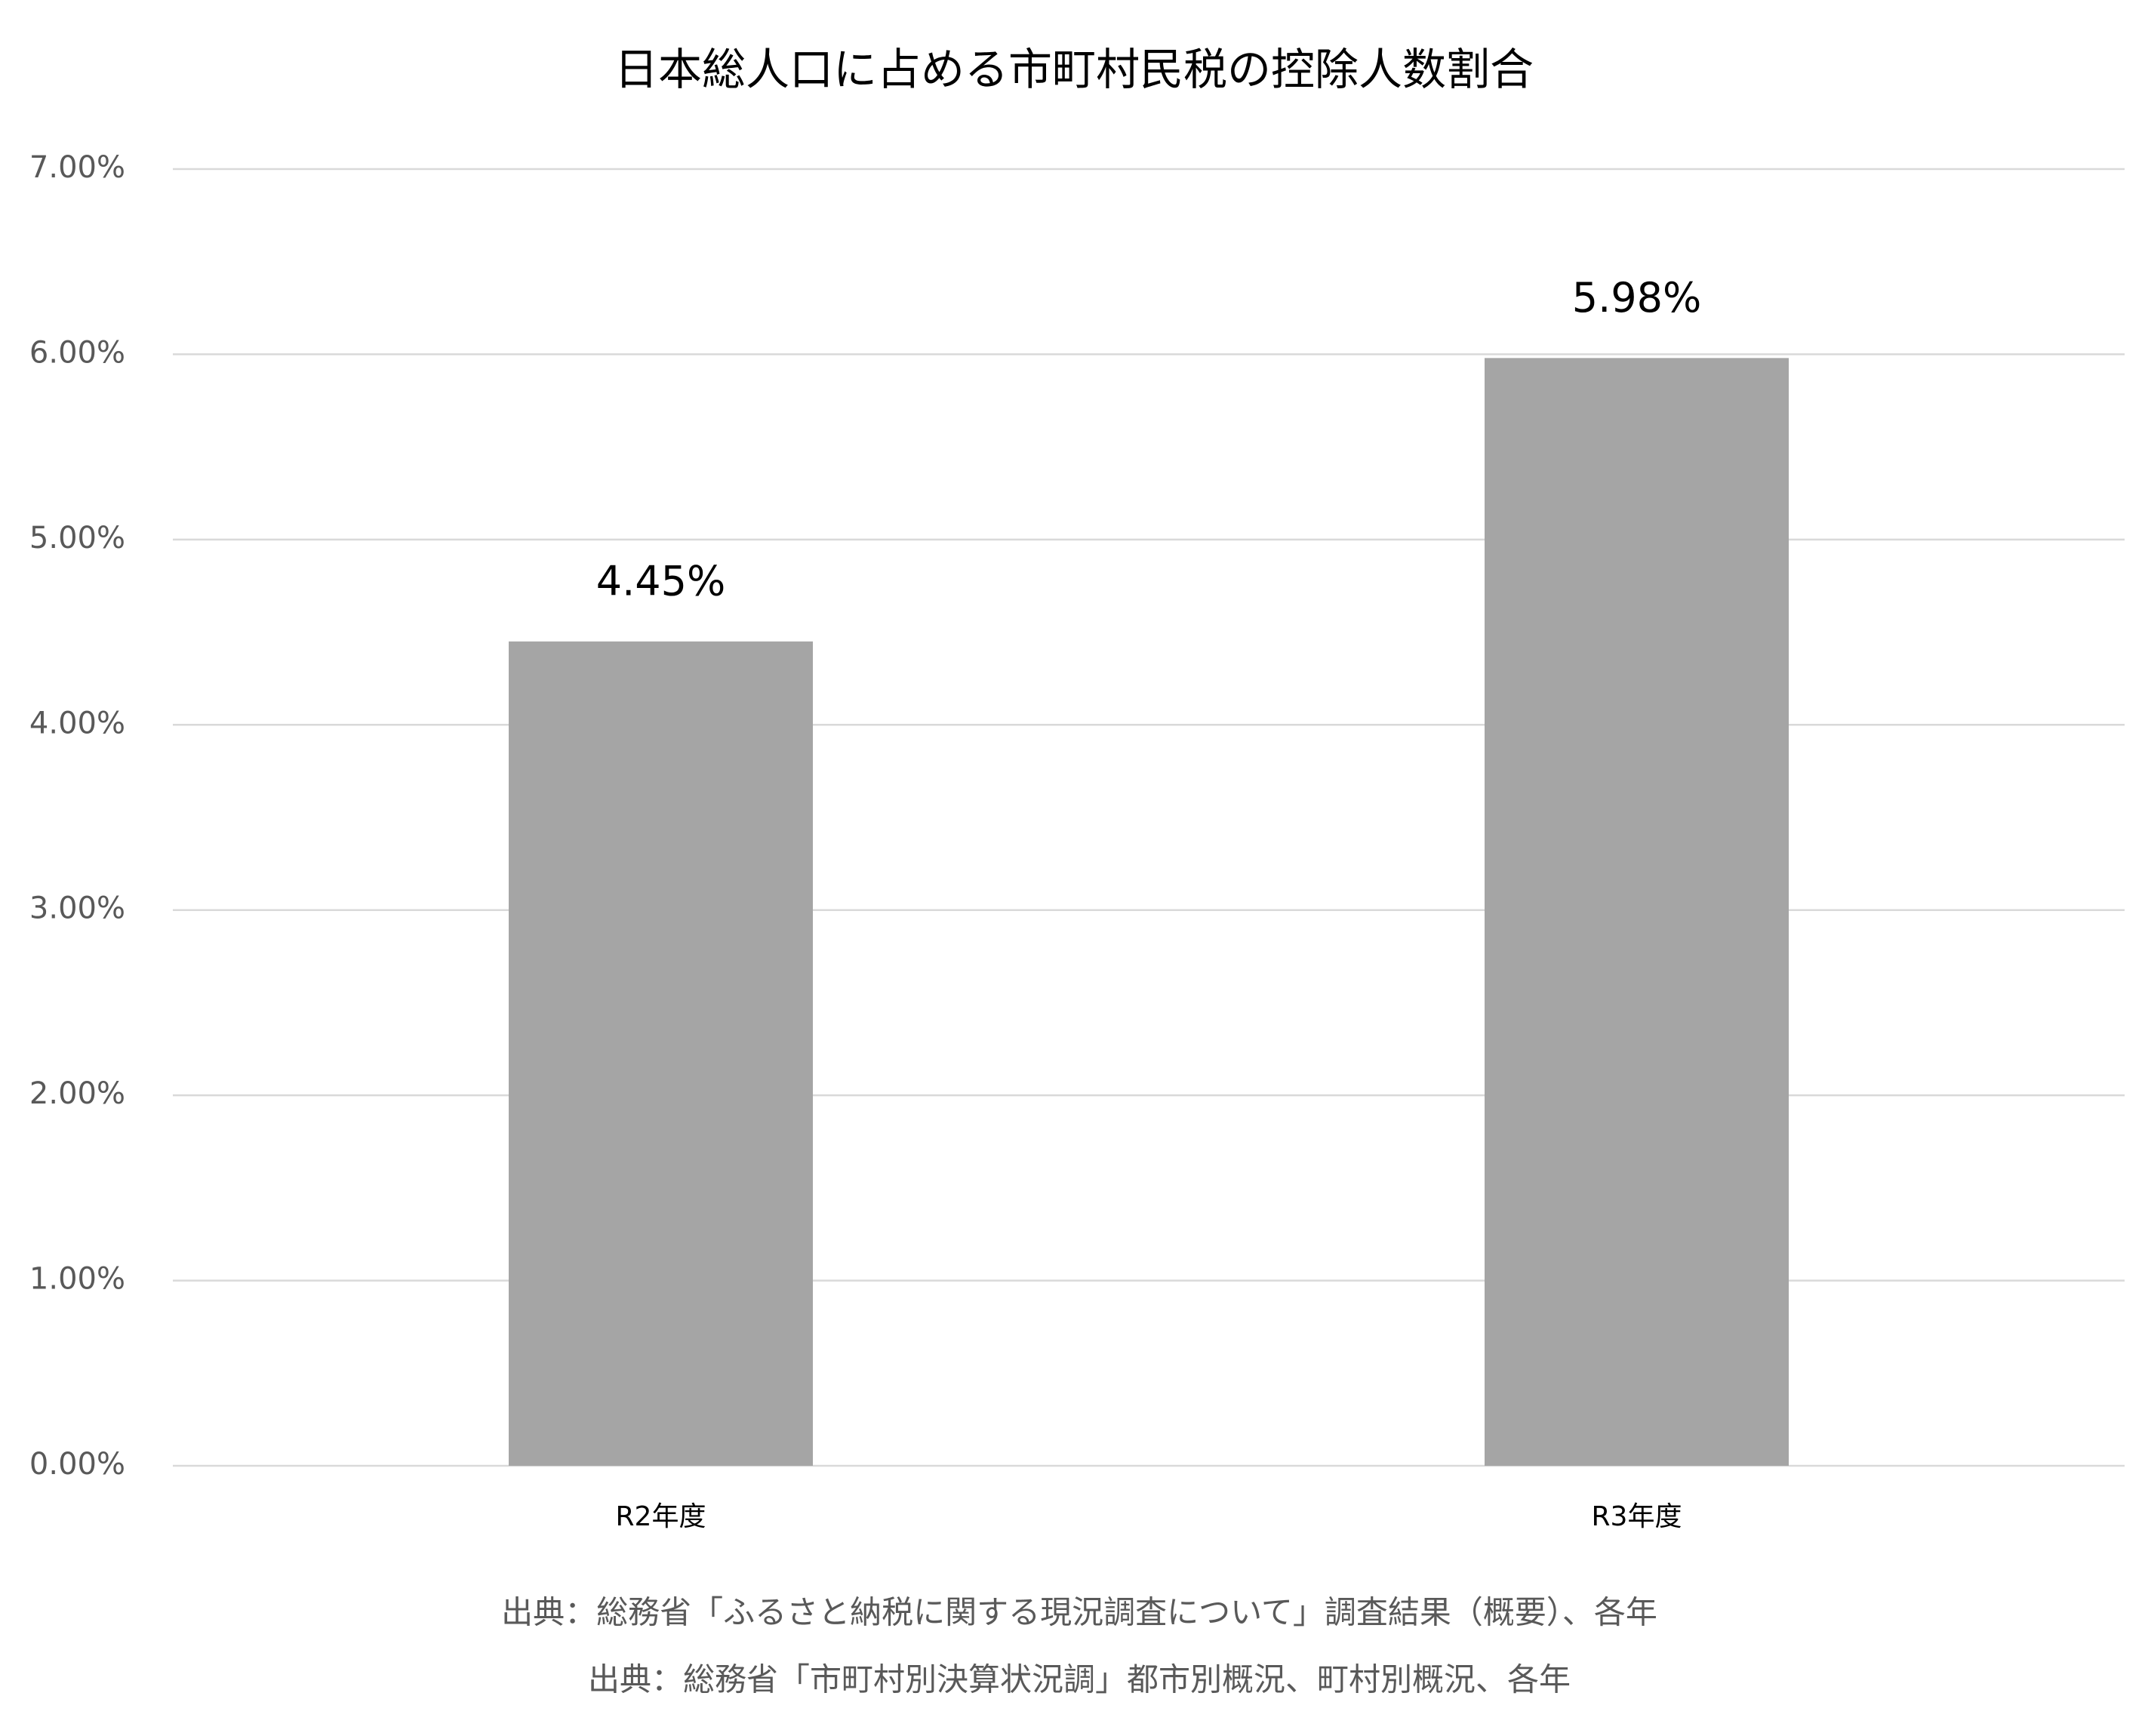 The image size is (2148, 1736). What do you see at coordinates (77, 1464) in the screenshot?
I see `y-tick-label: 0.00%` at bounding box center [77, 1464].